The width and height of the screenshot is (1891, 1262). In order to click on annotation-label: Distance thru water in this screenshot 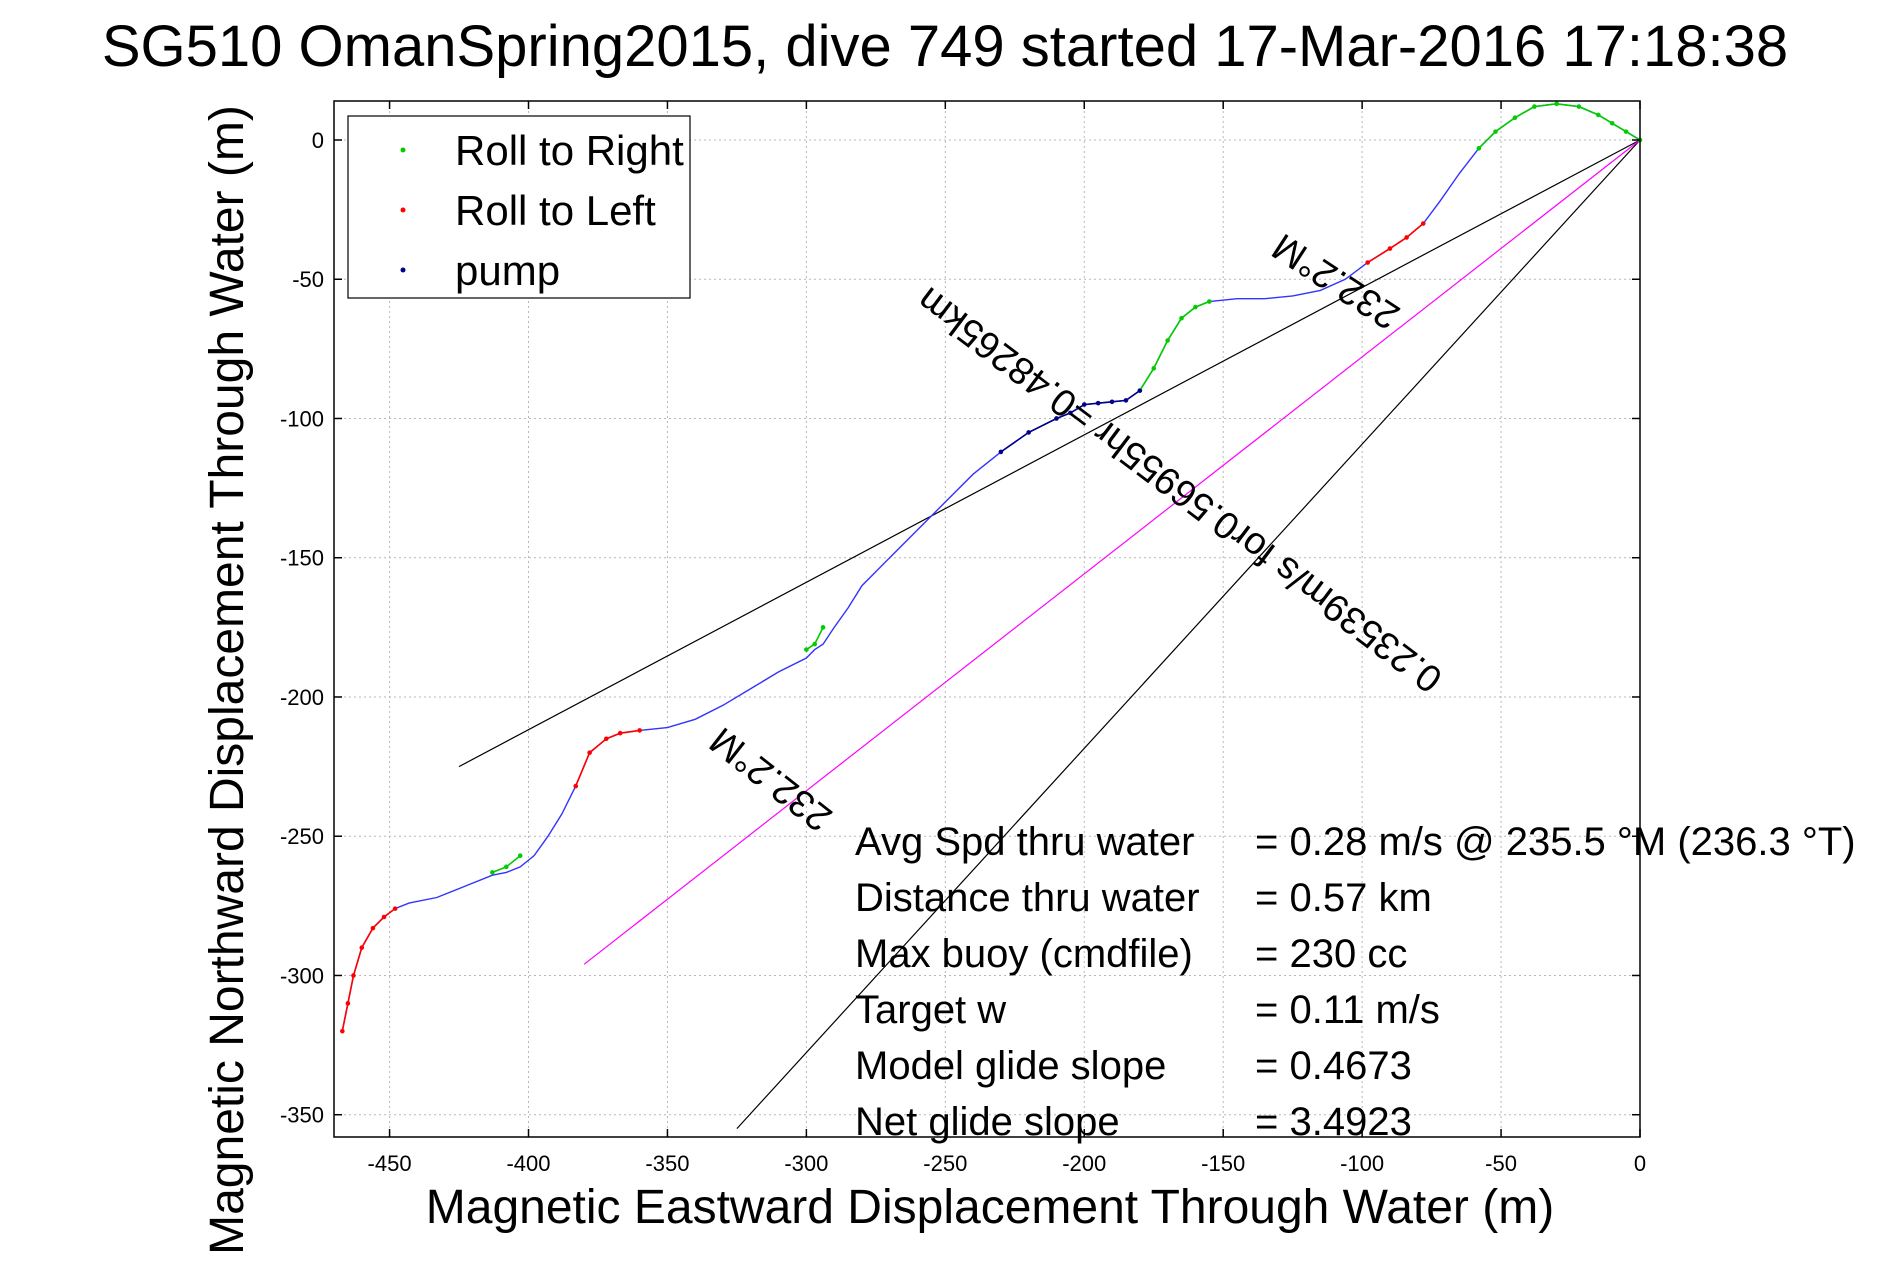, I will do `click(1027, 898)`.